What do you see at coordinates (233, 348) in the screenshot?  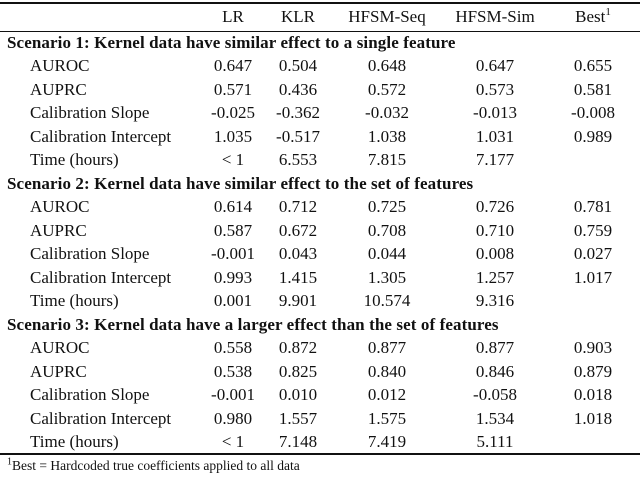 I see `value-cell: 0.558` at bounding box center [233, 348].